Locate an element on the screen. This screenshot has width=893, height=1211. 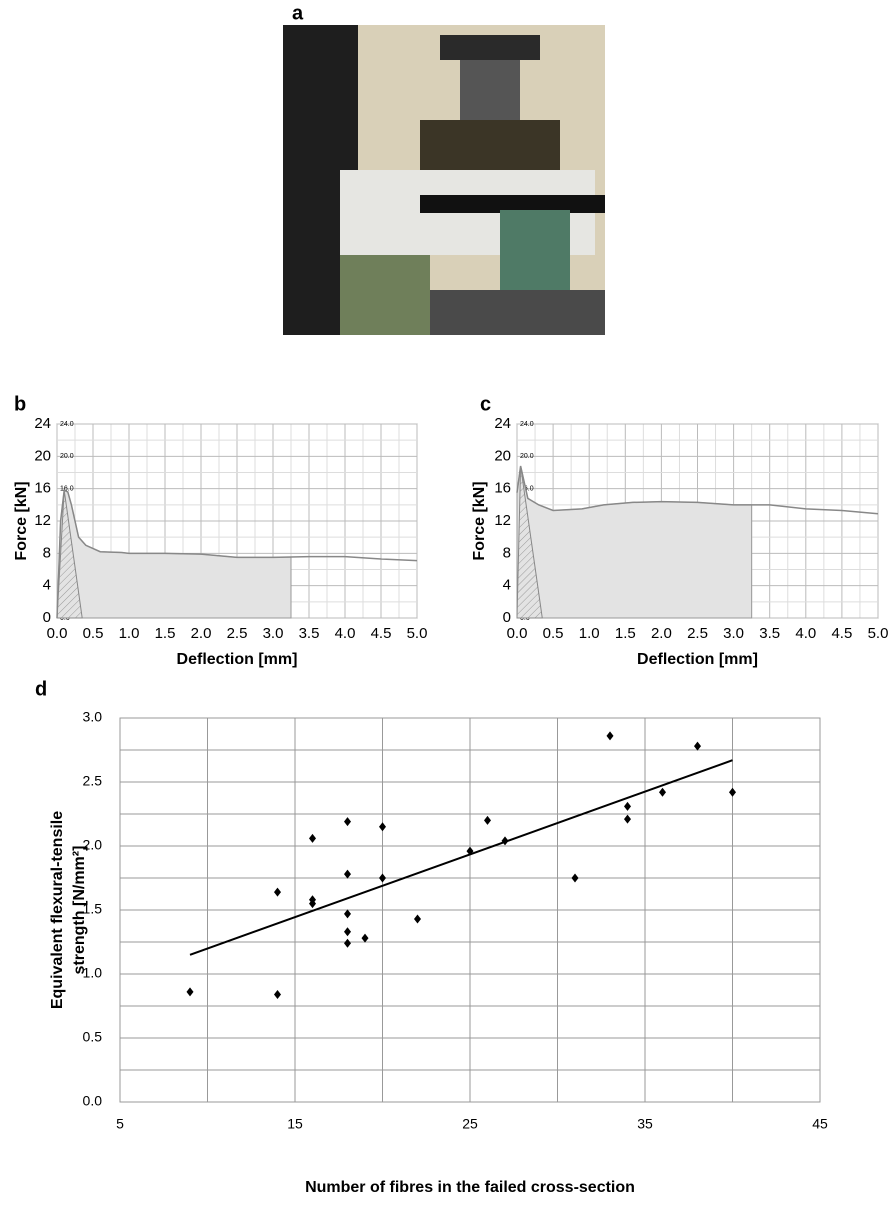
y-tick-label: 1.5 is located at coordinates (93, 909).